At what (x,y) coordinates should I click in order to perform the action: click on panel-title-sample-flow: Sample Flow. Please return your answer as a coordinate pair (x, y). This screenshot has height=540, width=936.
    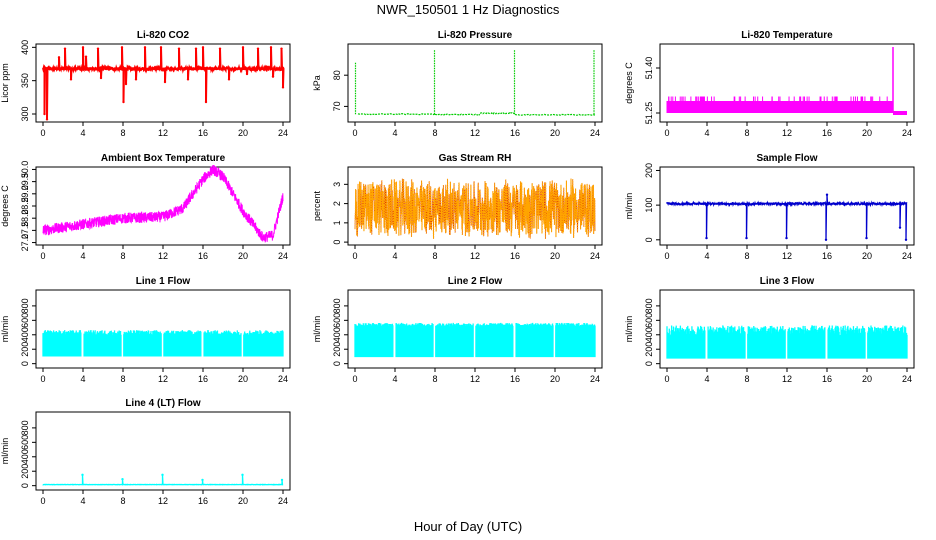
    Looking at the image, I should click on (786, 158).